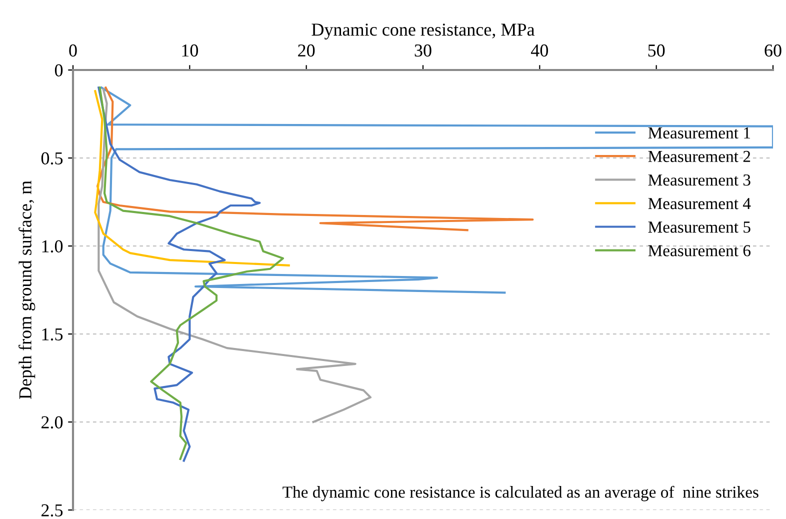  I want to click on x-tick-label: 40, so click(539, 50).